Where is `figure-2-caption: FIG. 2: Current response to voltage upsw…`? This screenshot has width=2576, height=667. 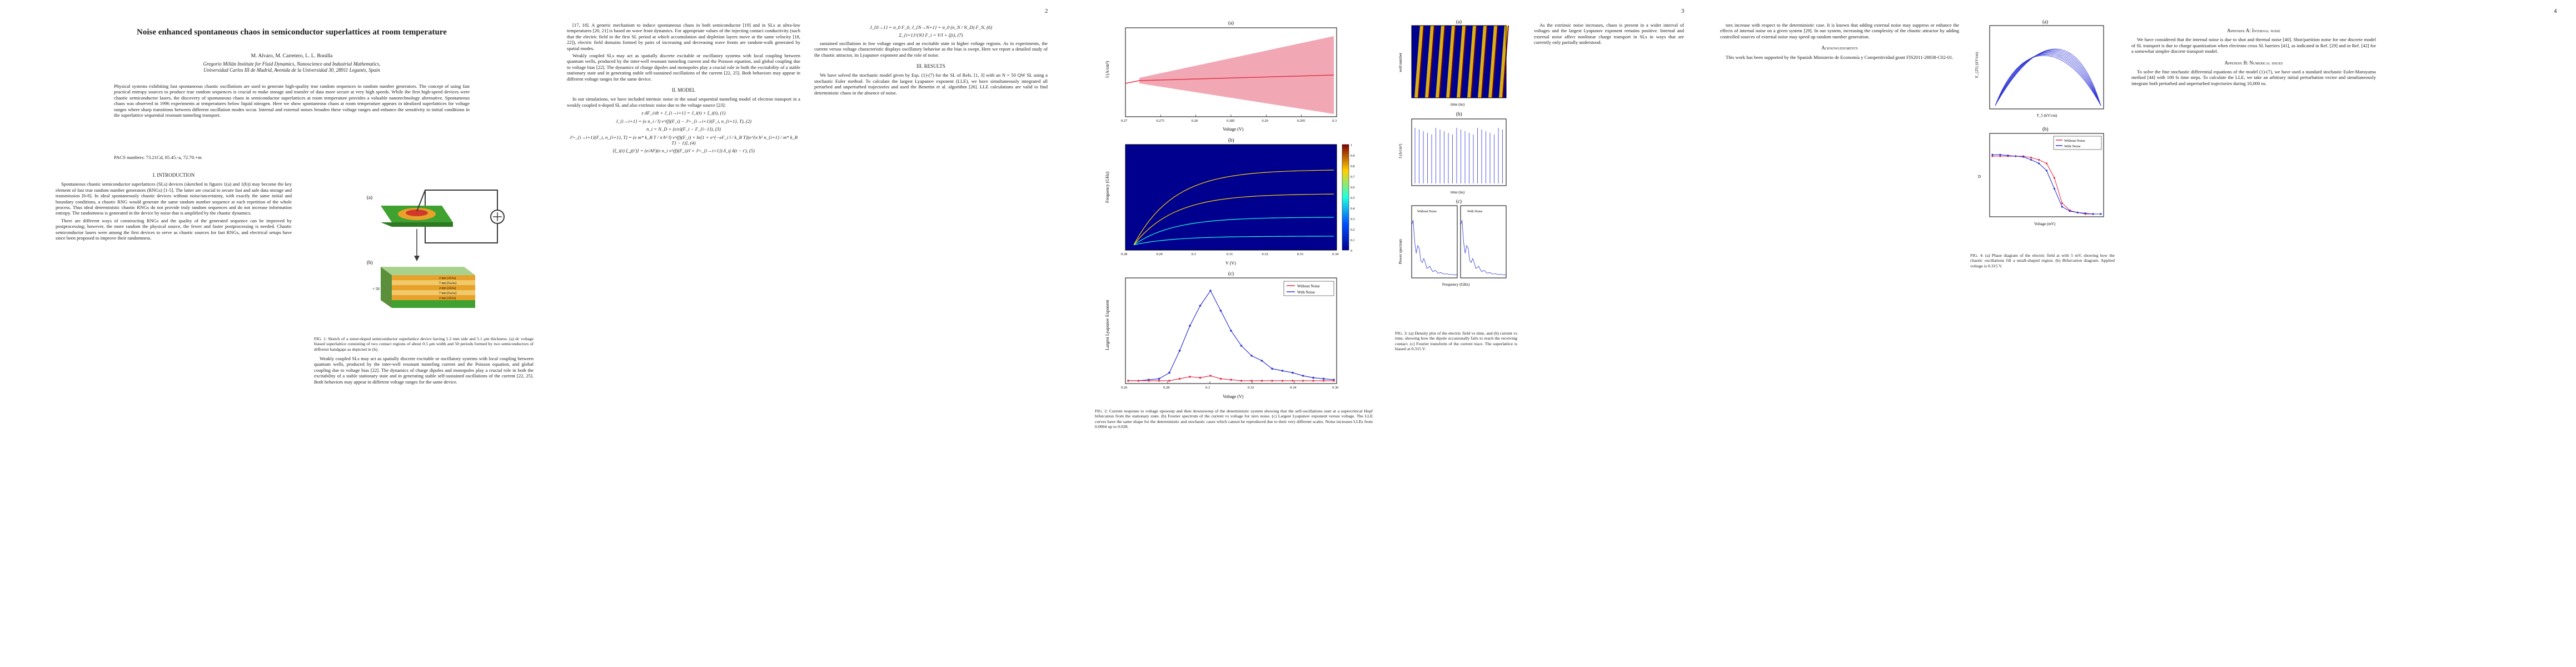 figure-2-caption: FIG. 2: Current response to voltage upsw… is located at coordinates (1234, 419).